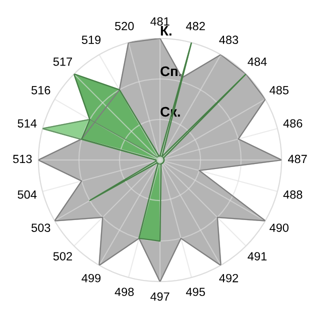 Image resolution: width=320 pixels, height=320 pixels. What do you see at coordinates (160, 21) in the screenshot?
I see `spoke-label: 481` at bounding box center [160, 21].